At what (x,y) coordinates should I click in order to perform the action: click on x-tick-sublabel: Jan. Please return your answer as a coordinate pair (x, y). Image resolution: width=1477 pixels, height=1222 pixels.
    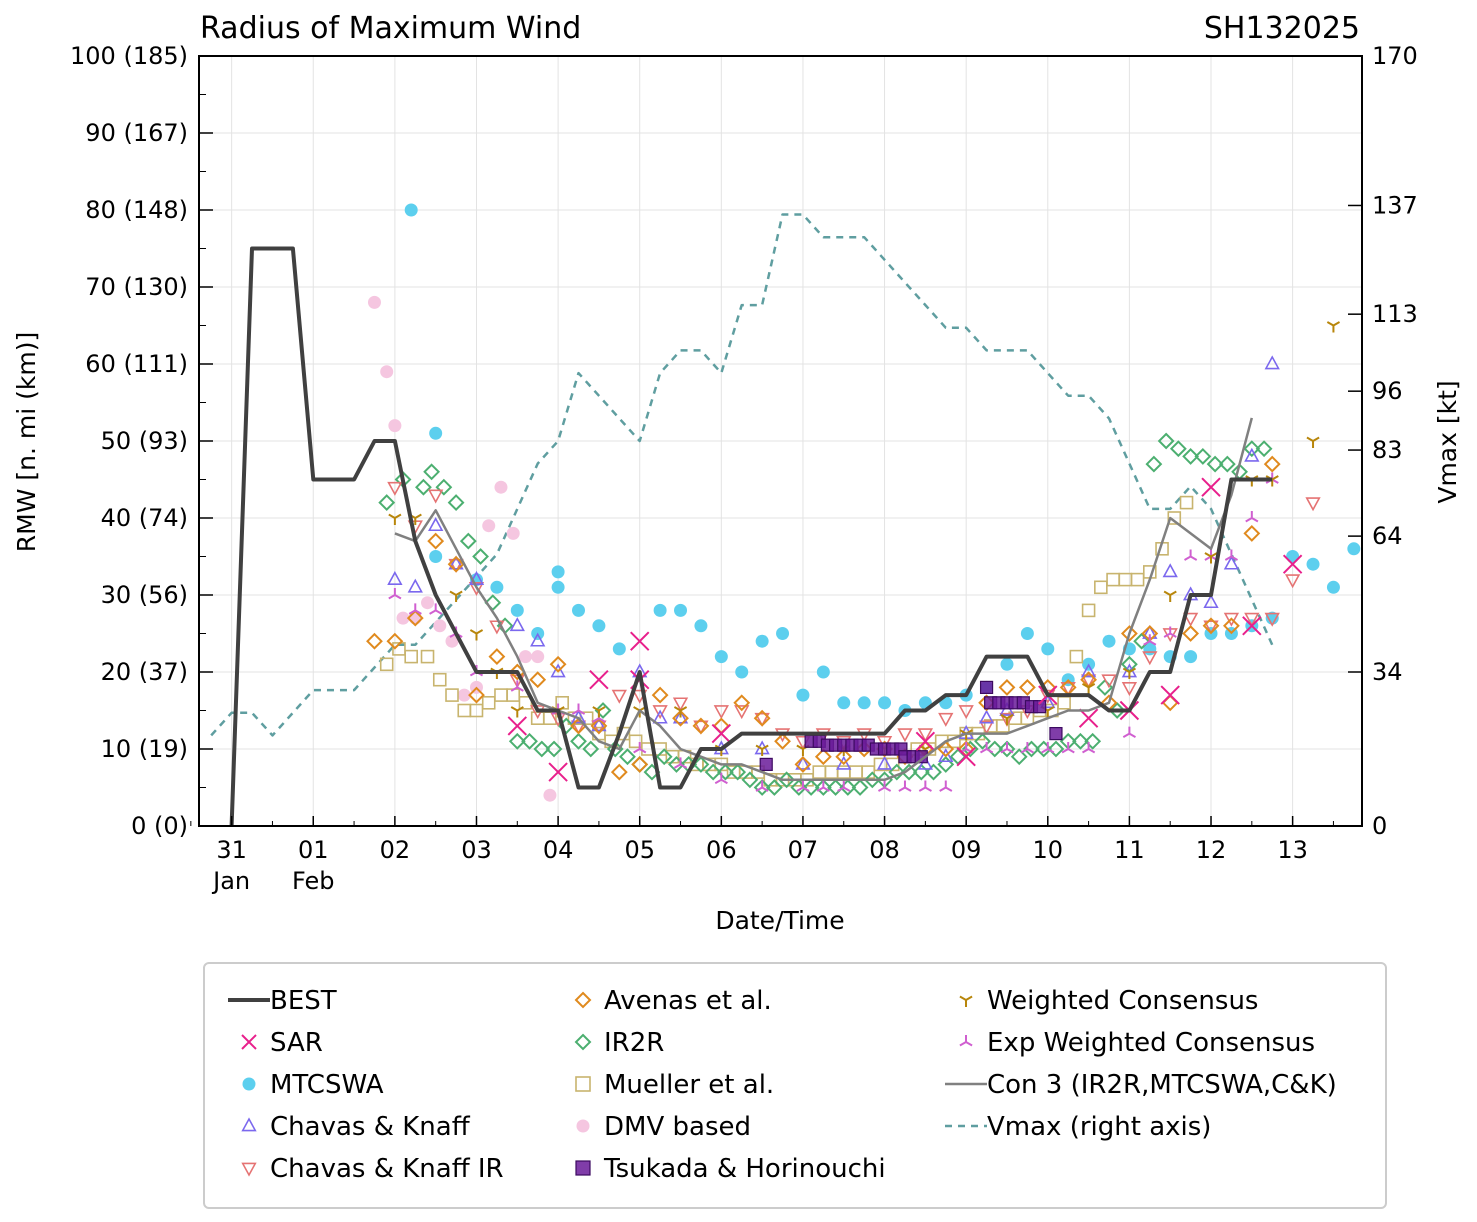
    Looking at the image, I should click on (230, 881).